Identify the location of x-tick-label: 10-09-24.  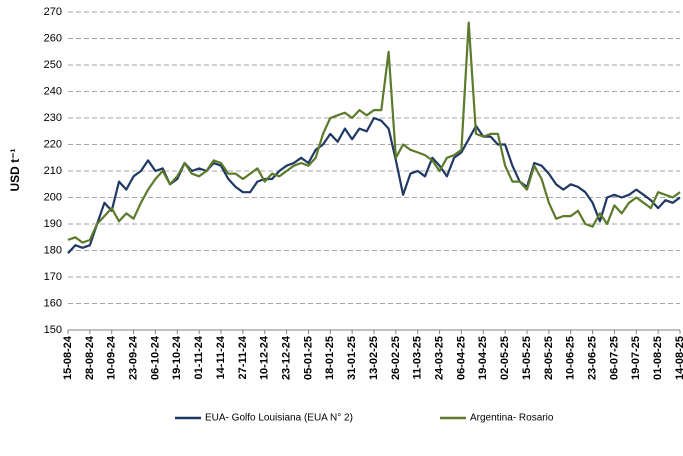
(112, 357).